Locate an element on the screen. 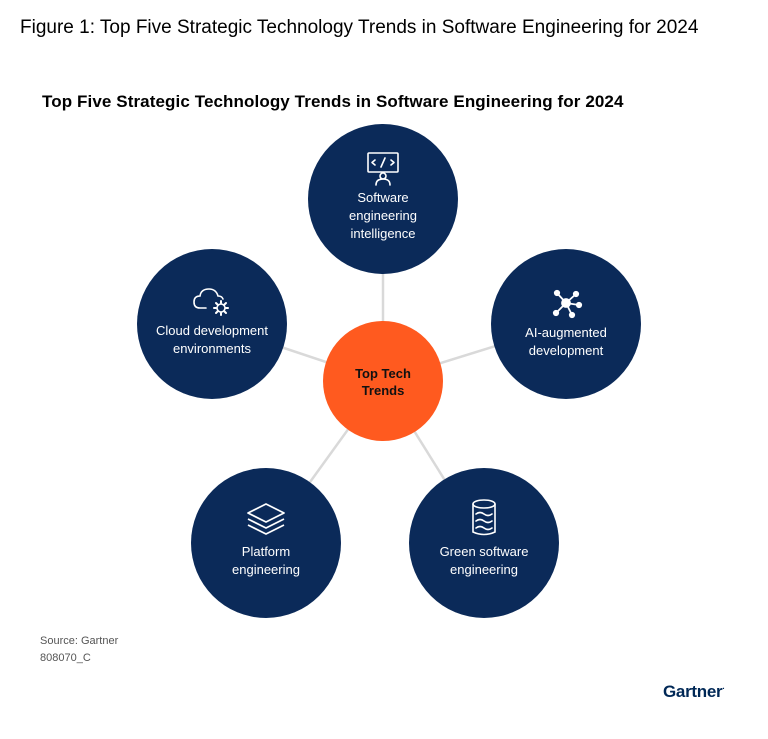 The width and height of the screenshot is (768, 739). database-waves-icon is located at coordinates (484, 517).